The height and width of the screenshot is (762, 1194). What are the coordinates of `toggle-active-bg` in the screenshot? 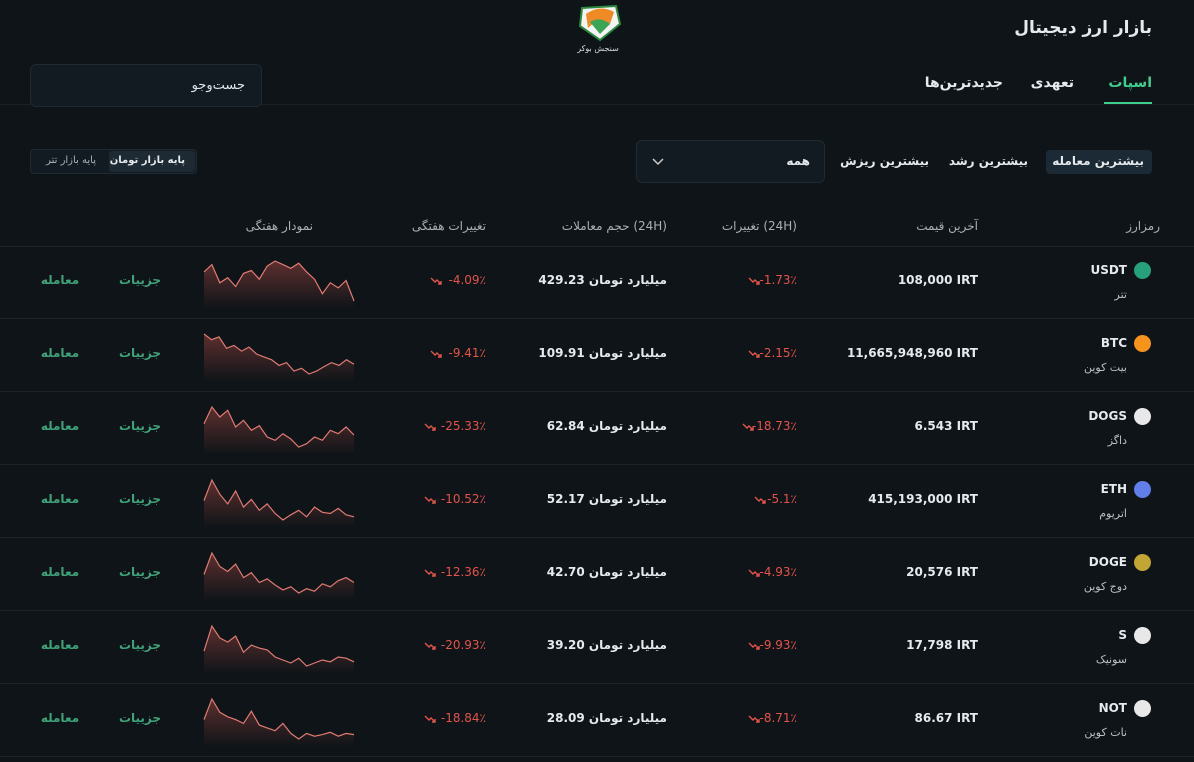 It's located at (152, 161).